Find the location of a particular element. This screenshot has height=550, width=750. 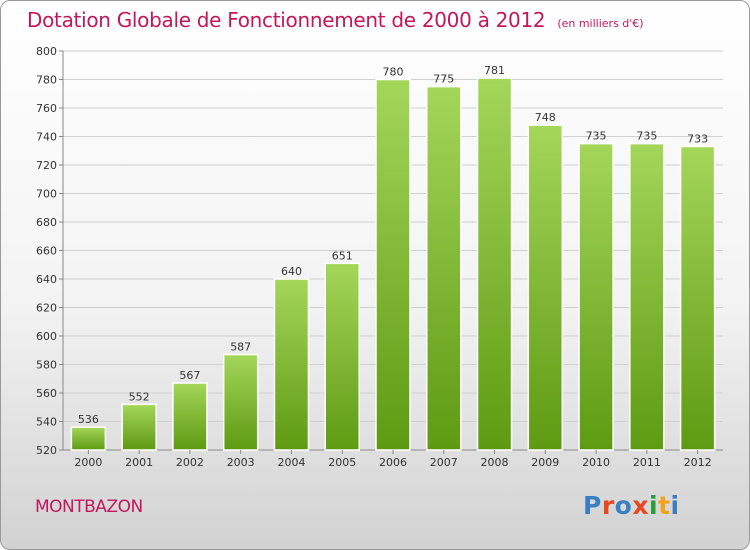

bar-value-label: 733 is located at coordinates (697, 138).